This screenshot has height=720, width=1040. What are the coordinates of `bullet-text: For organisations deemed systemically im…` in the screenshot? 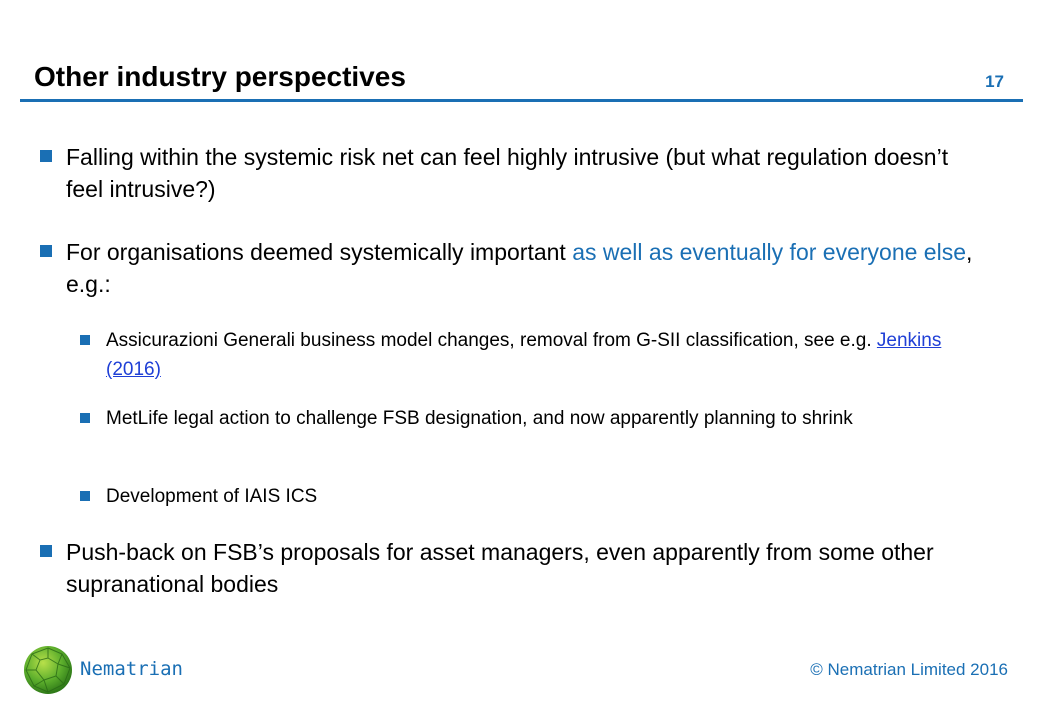 It's located at (523, 268).